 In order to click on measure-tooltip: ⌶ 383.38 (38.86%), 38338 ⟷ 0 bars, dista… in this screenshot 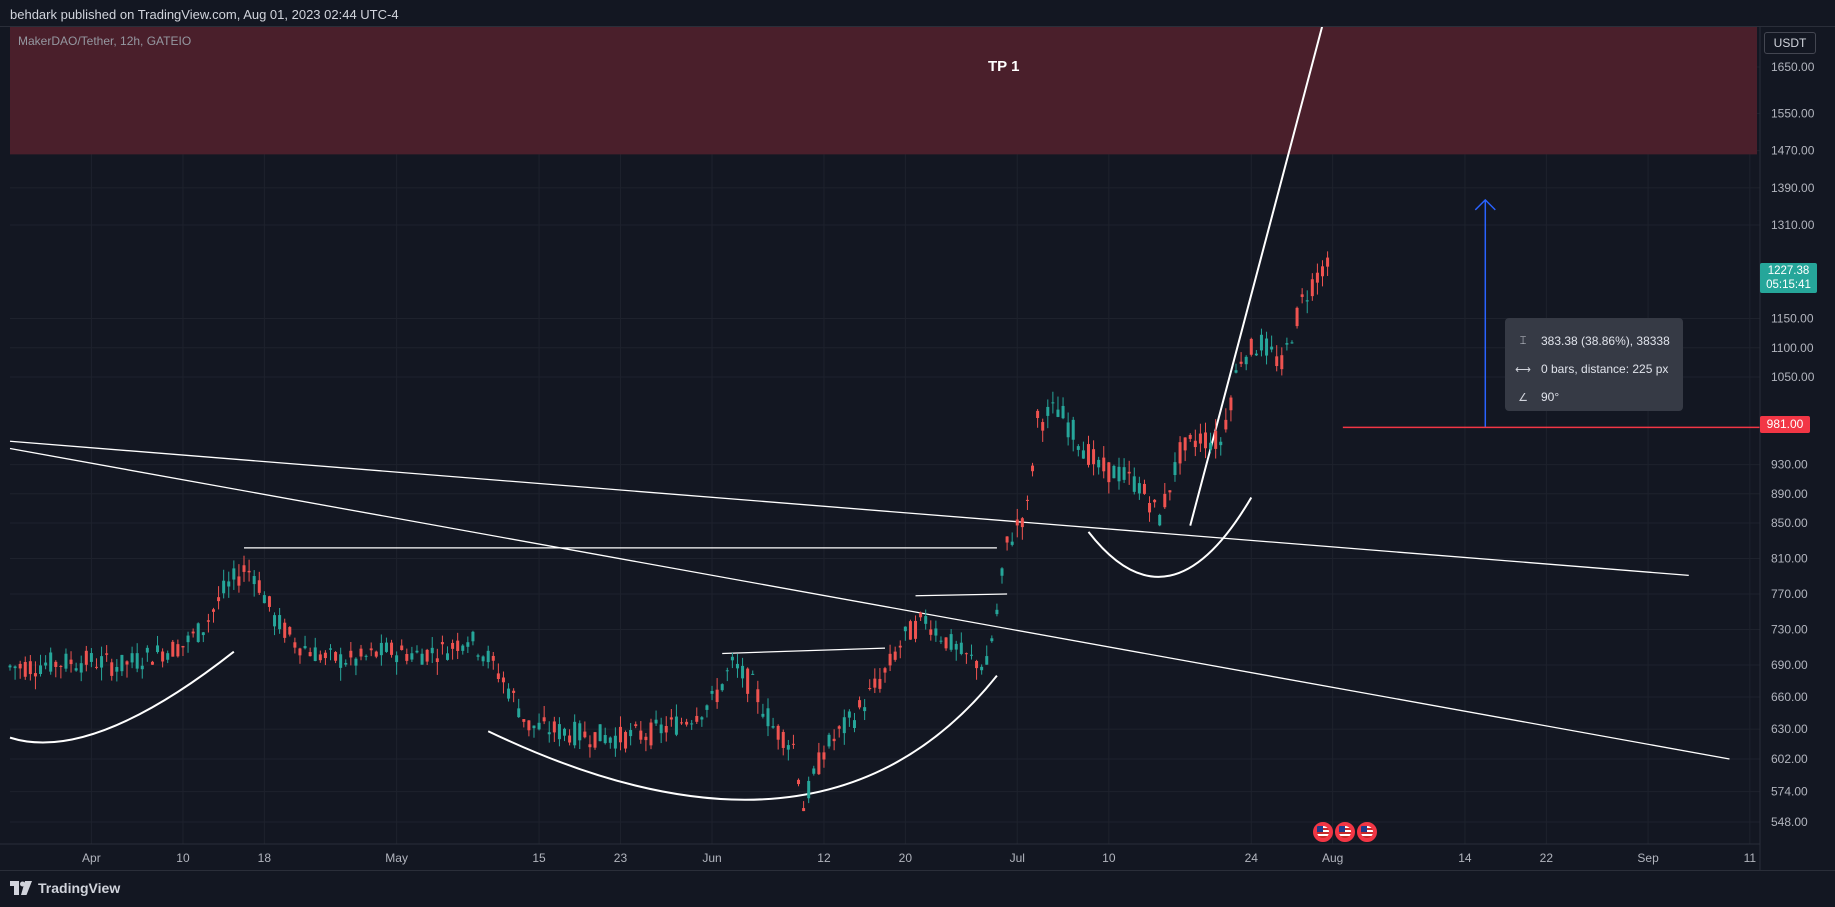, I will do `click(1594, 364)`.